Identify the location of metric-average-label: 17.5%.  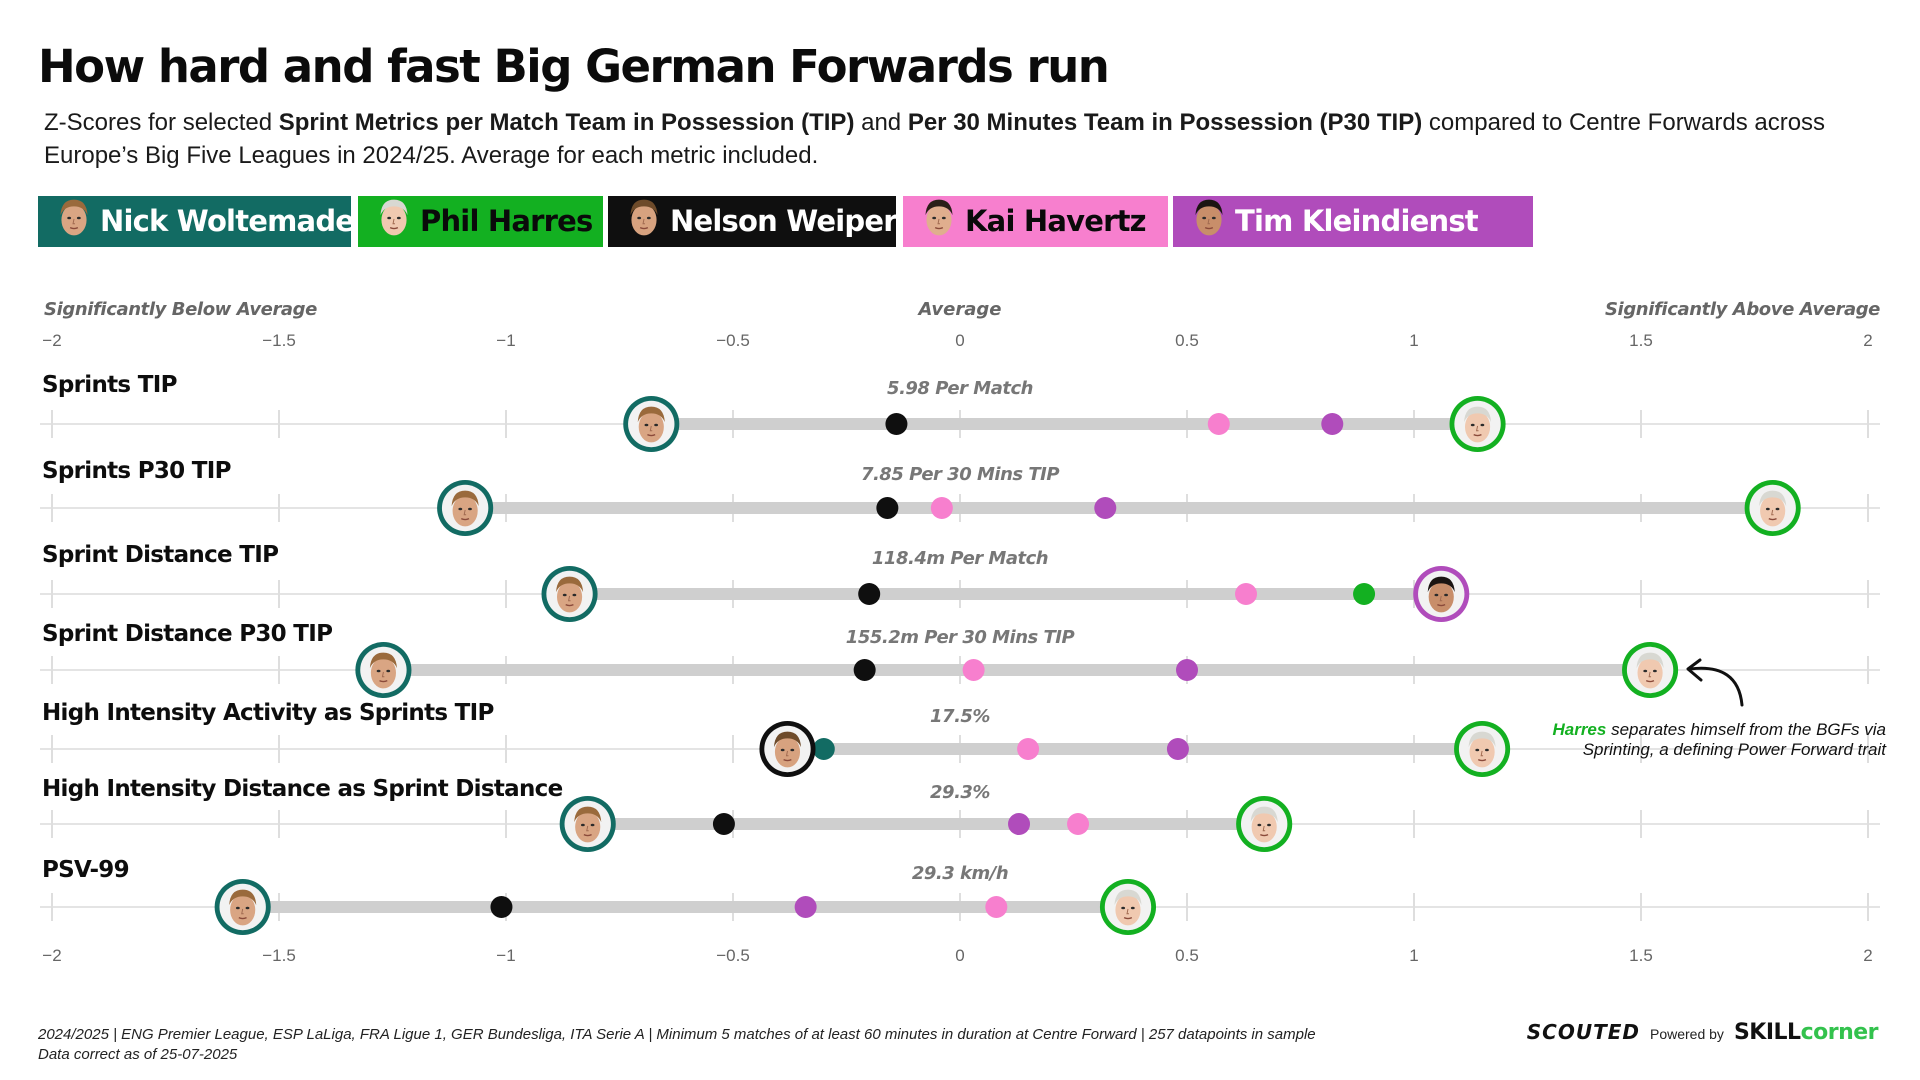
(960, 716).